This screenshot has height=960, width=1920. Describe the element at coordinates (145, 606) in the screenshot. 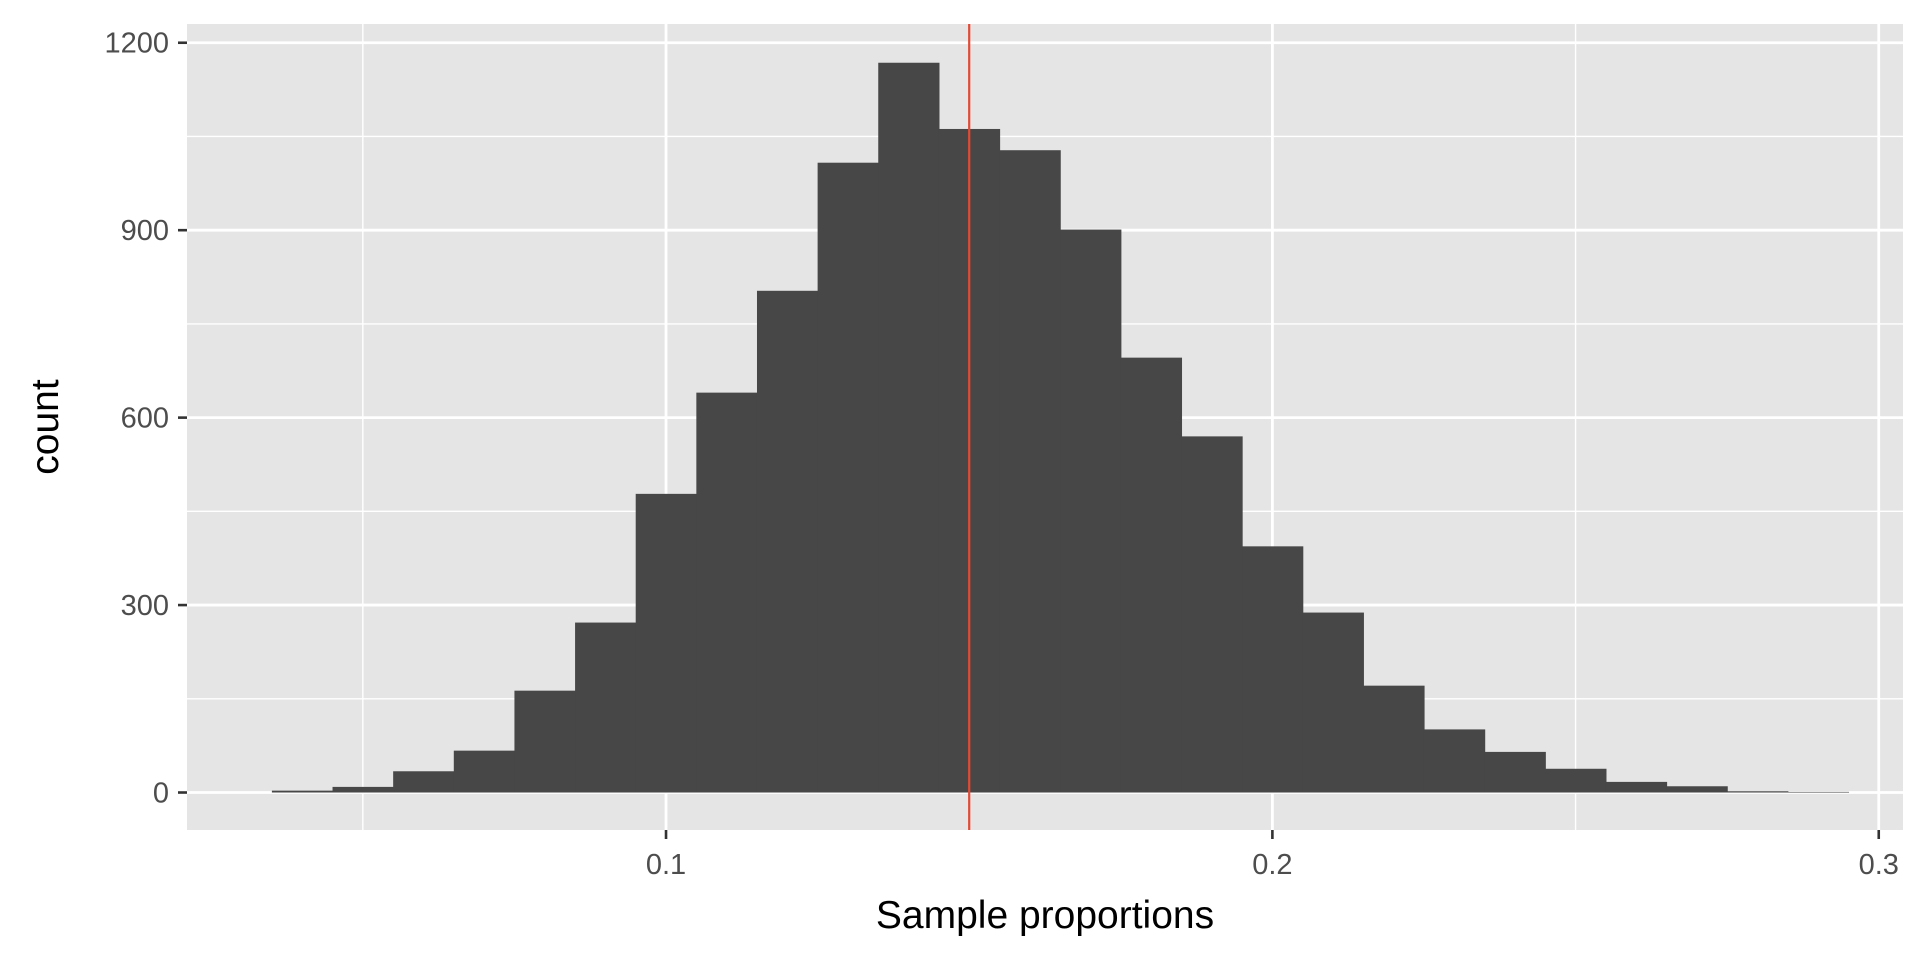

I see `y-tick-label: 300` at that location.